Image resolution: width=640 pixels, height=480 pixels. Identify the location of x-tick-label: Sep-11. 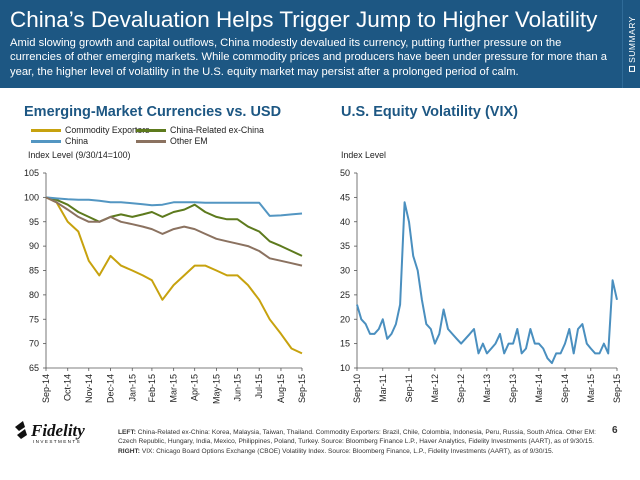
(409, 388).